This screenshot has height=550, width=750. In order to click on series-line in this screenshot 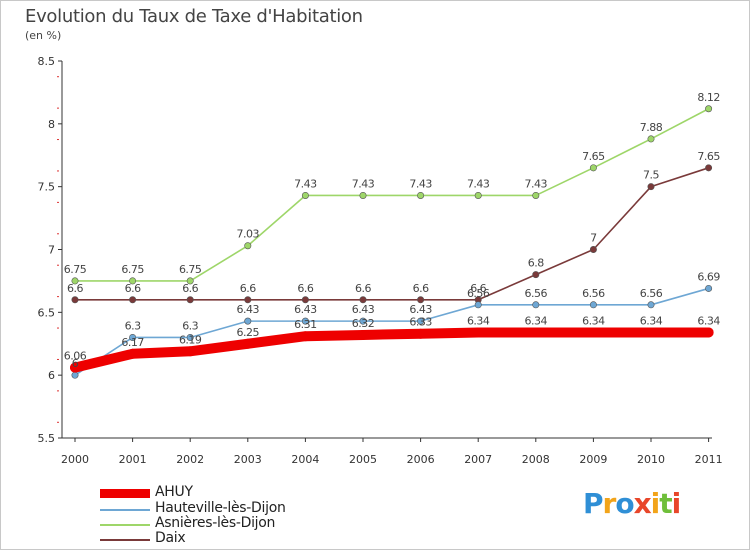, I will do `click(392, 331)`.